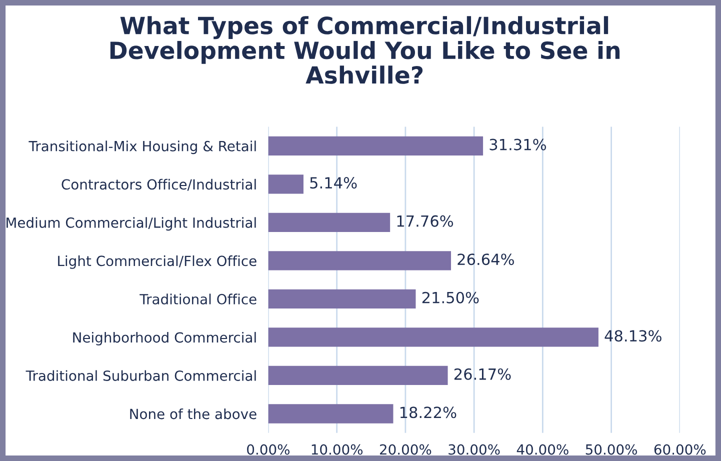  I want to click on y-tick-label: Neighborhood Commercial, so click(164, 339).